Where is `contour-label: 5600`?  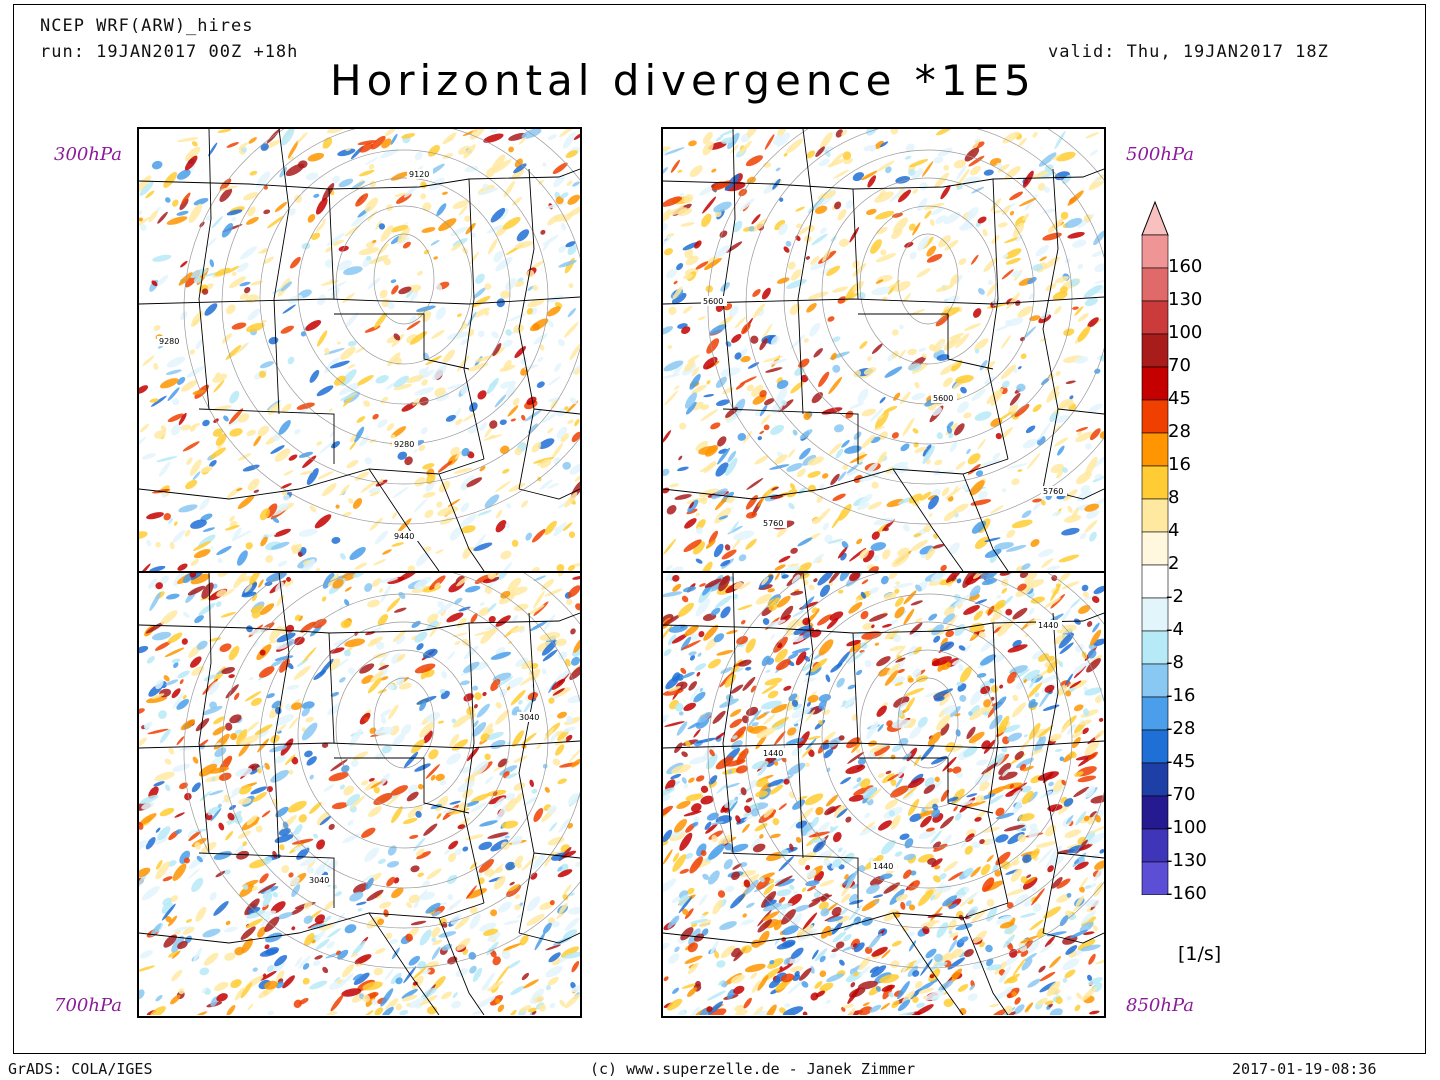
contour-label: 5600 is located at coordinates (713, 301).